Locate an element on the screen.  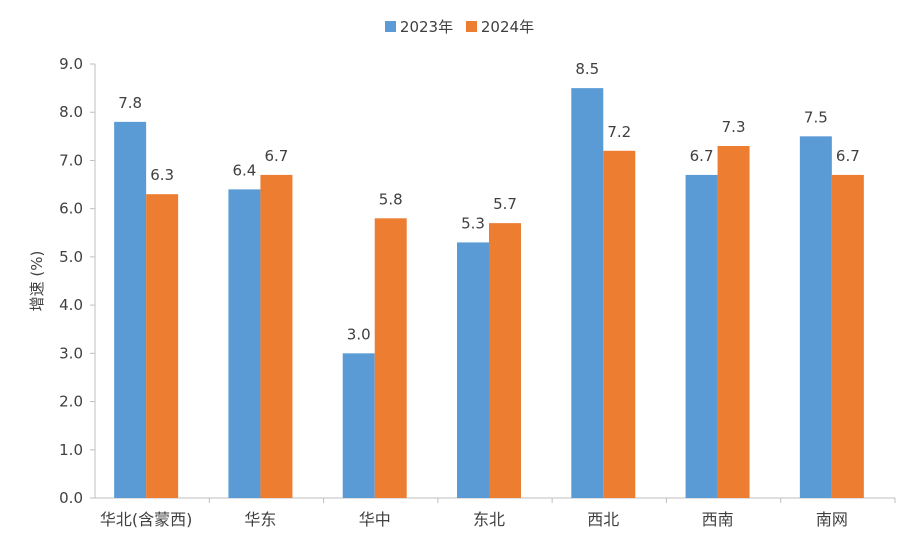
y-tick-label: 8.0 is located at coordinates (71, 112).